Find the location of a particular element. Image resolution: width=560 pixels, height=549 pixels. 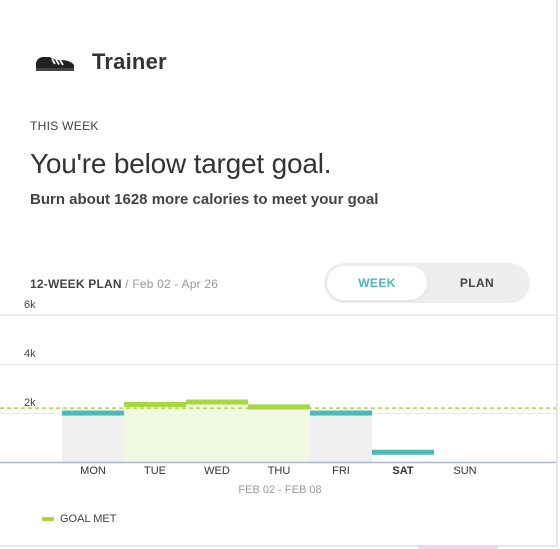

chart-legend: GOAL MET is located at coordinates (79, 519).